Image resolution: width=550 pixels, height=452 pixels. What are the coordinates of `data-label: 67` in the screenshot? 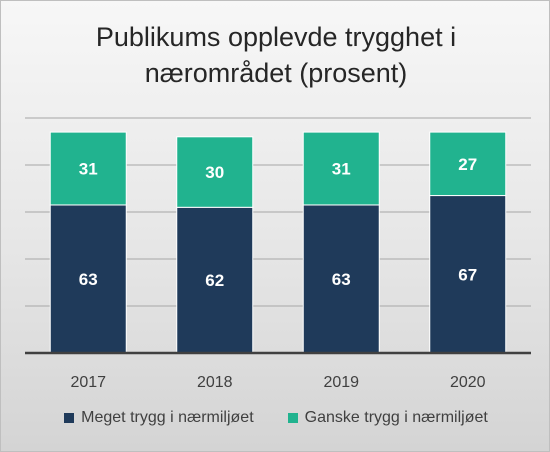 It's located at (467, 274).